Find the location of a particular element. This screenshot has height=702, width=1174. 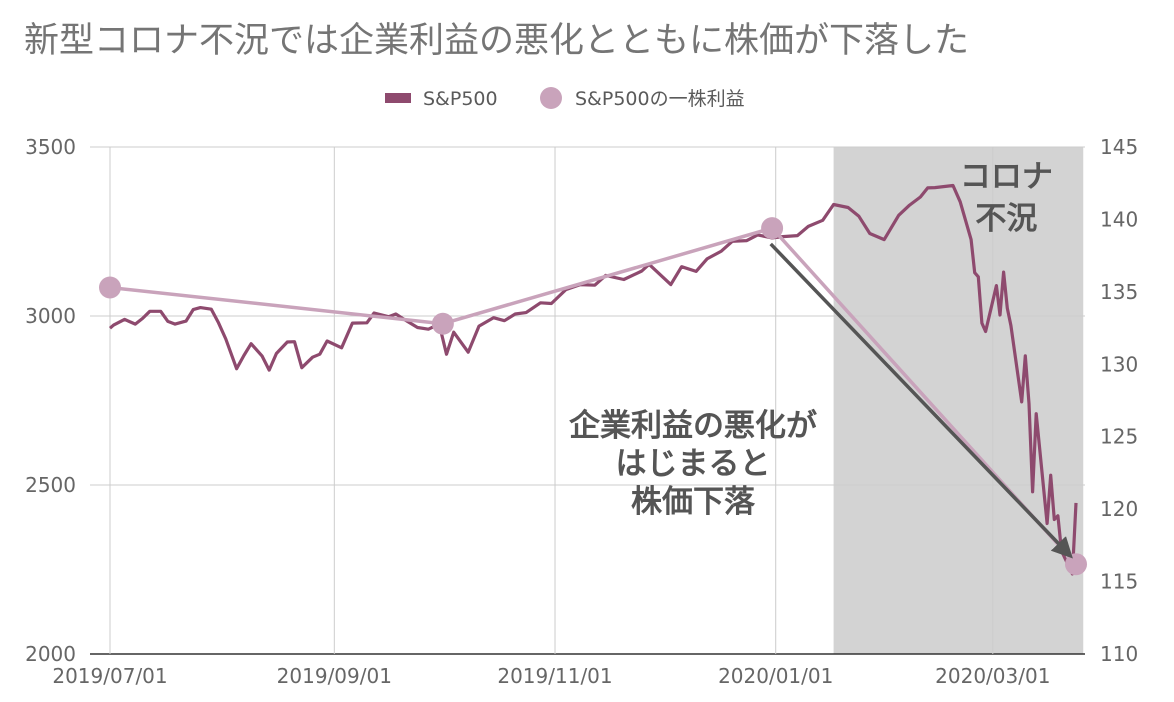

legend-label-eps: S&P500の一株利益 is located at coordinates (660, 99).